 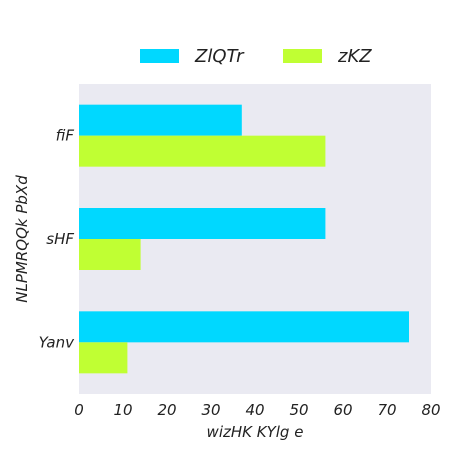 I want to click on x-tick-label: 60, so click(x=342, y=410).